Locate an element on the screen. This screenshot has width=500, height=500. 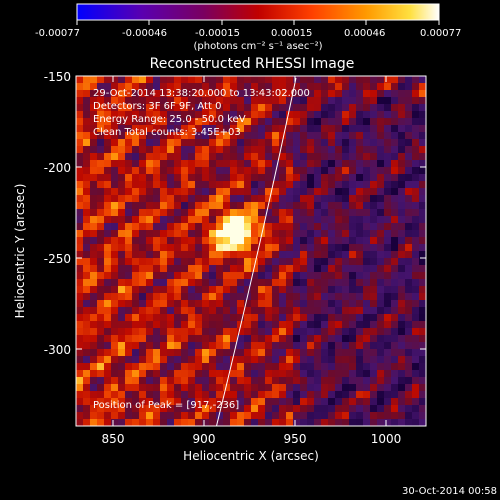
x-axis-title: Heliocentric X (arcsec) is located at coordinates (251, 456).